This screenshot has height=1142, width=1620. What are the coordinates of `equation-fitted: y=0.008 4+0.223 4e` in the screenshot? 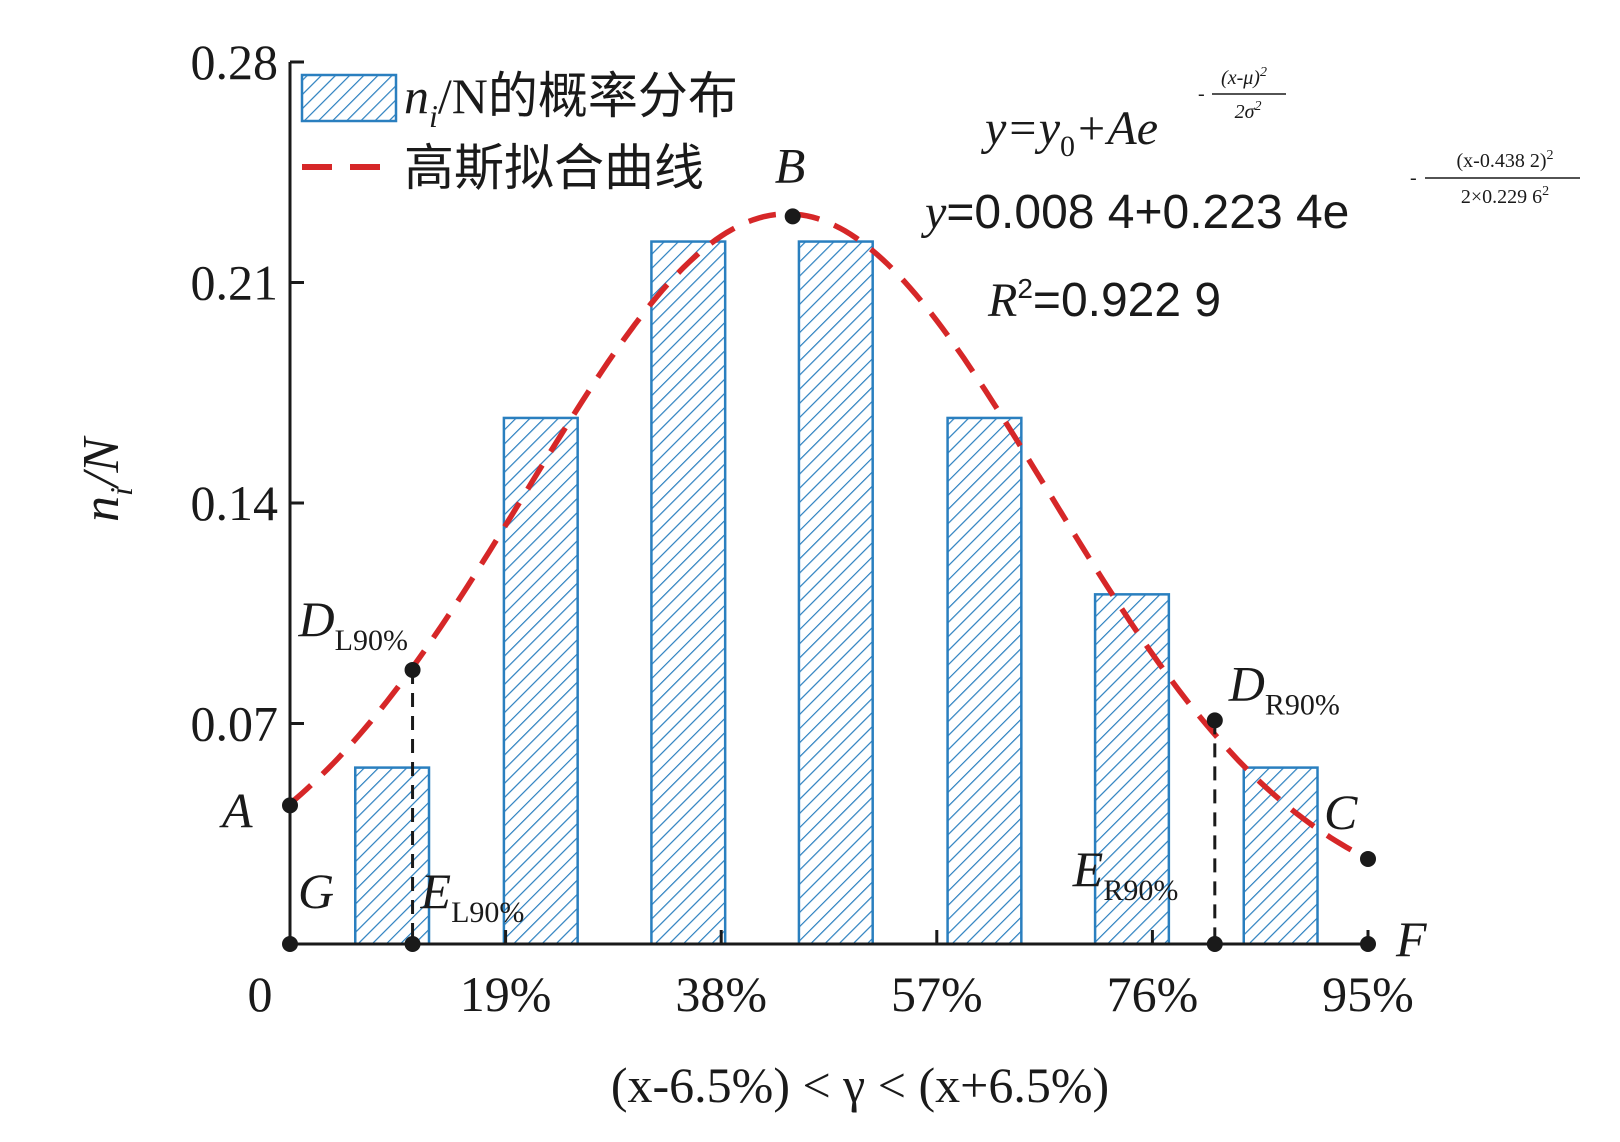 It's located at (1134, 212).